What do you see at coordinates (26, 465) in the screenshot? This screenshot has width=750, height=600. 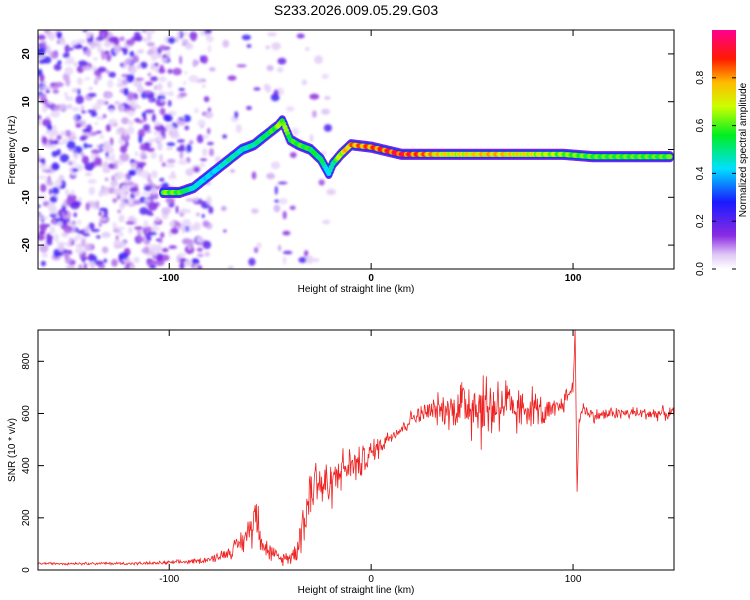 I see `y-tick-label: 400` at bounding box center [26, 465].